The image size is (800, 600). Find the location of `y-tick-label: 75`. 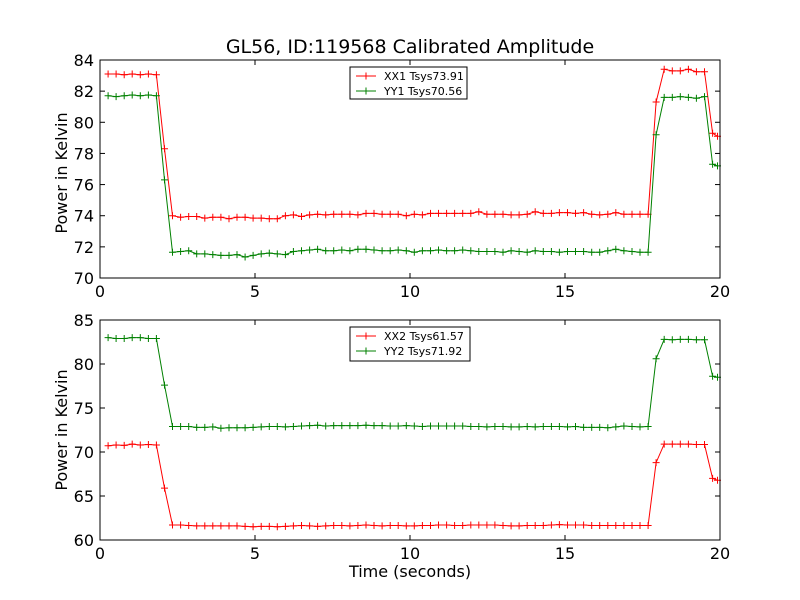

y-tick-label: 75 is located at coordinates (84, 408).